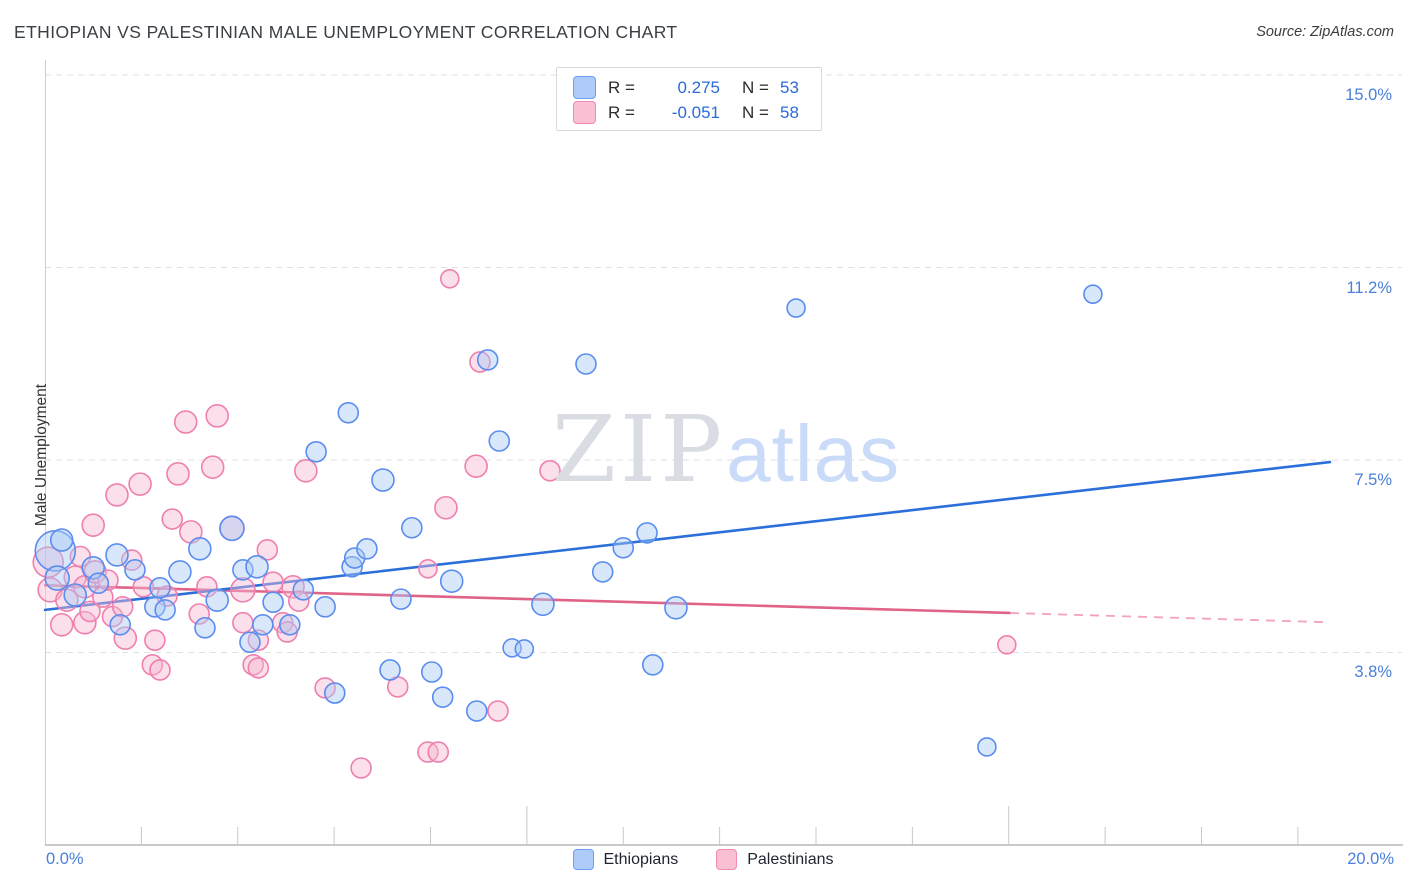 Image resolution: width=1406 pixels, height=892 pixels. What do you see at coordinates (527, 599) in the screenshot?
I see `trend-line-palestinians` at bounding box center [527, 599].